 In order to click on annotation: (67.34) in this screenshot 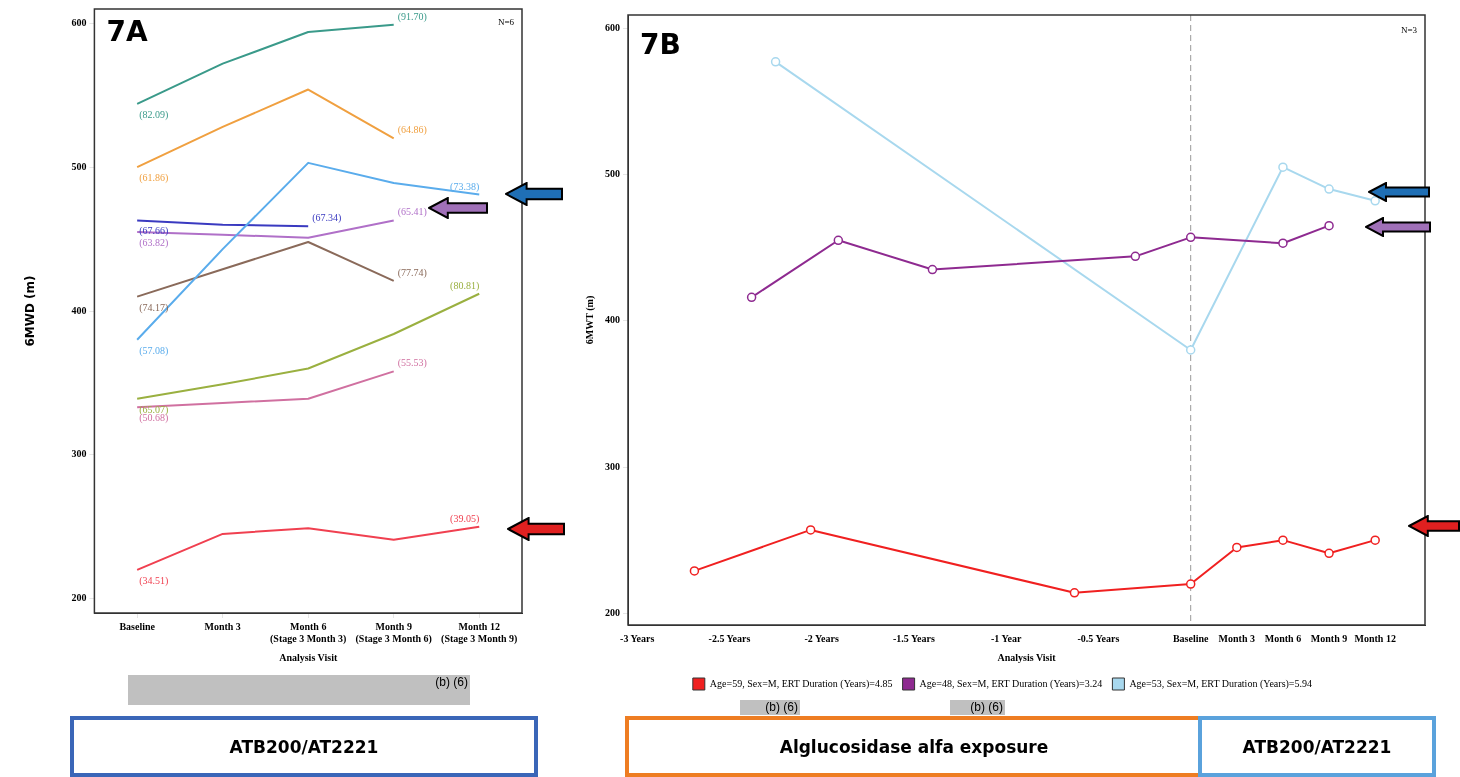, I will do `click(327, 218)`.